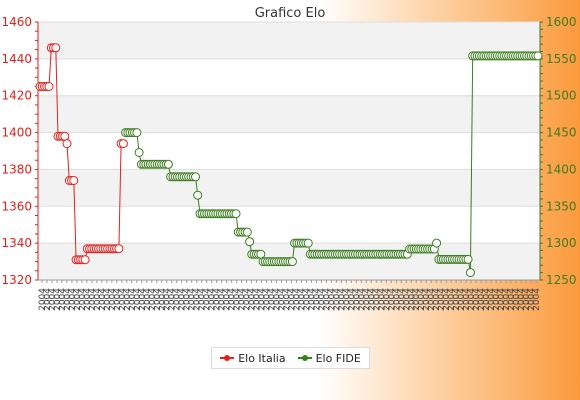  I want to click on y-right-tick-label: 1550, so click(561, 59).